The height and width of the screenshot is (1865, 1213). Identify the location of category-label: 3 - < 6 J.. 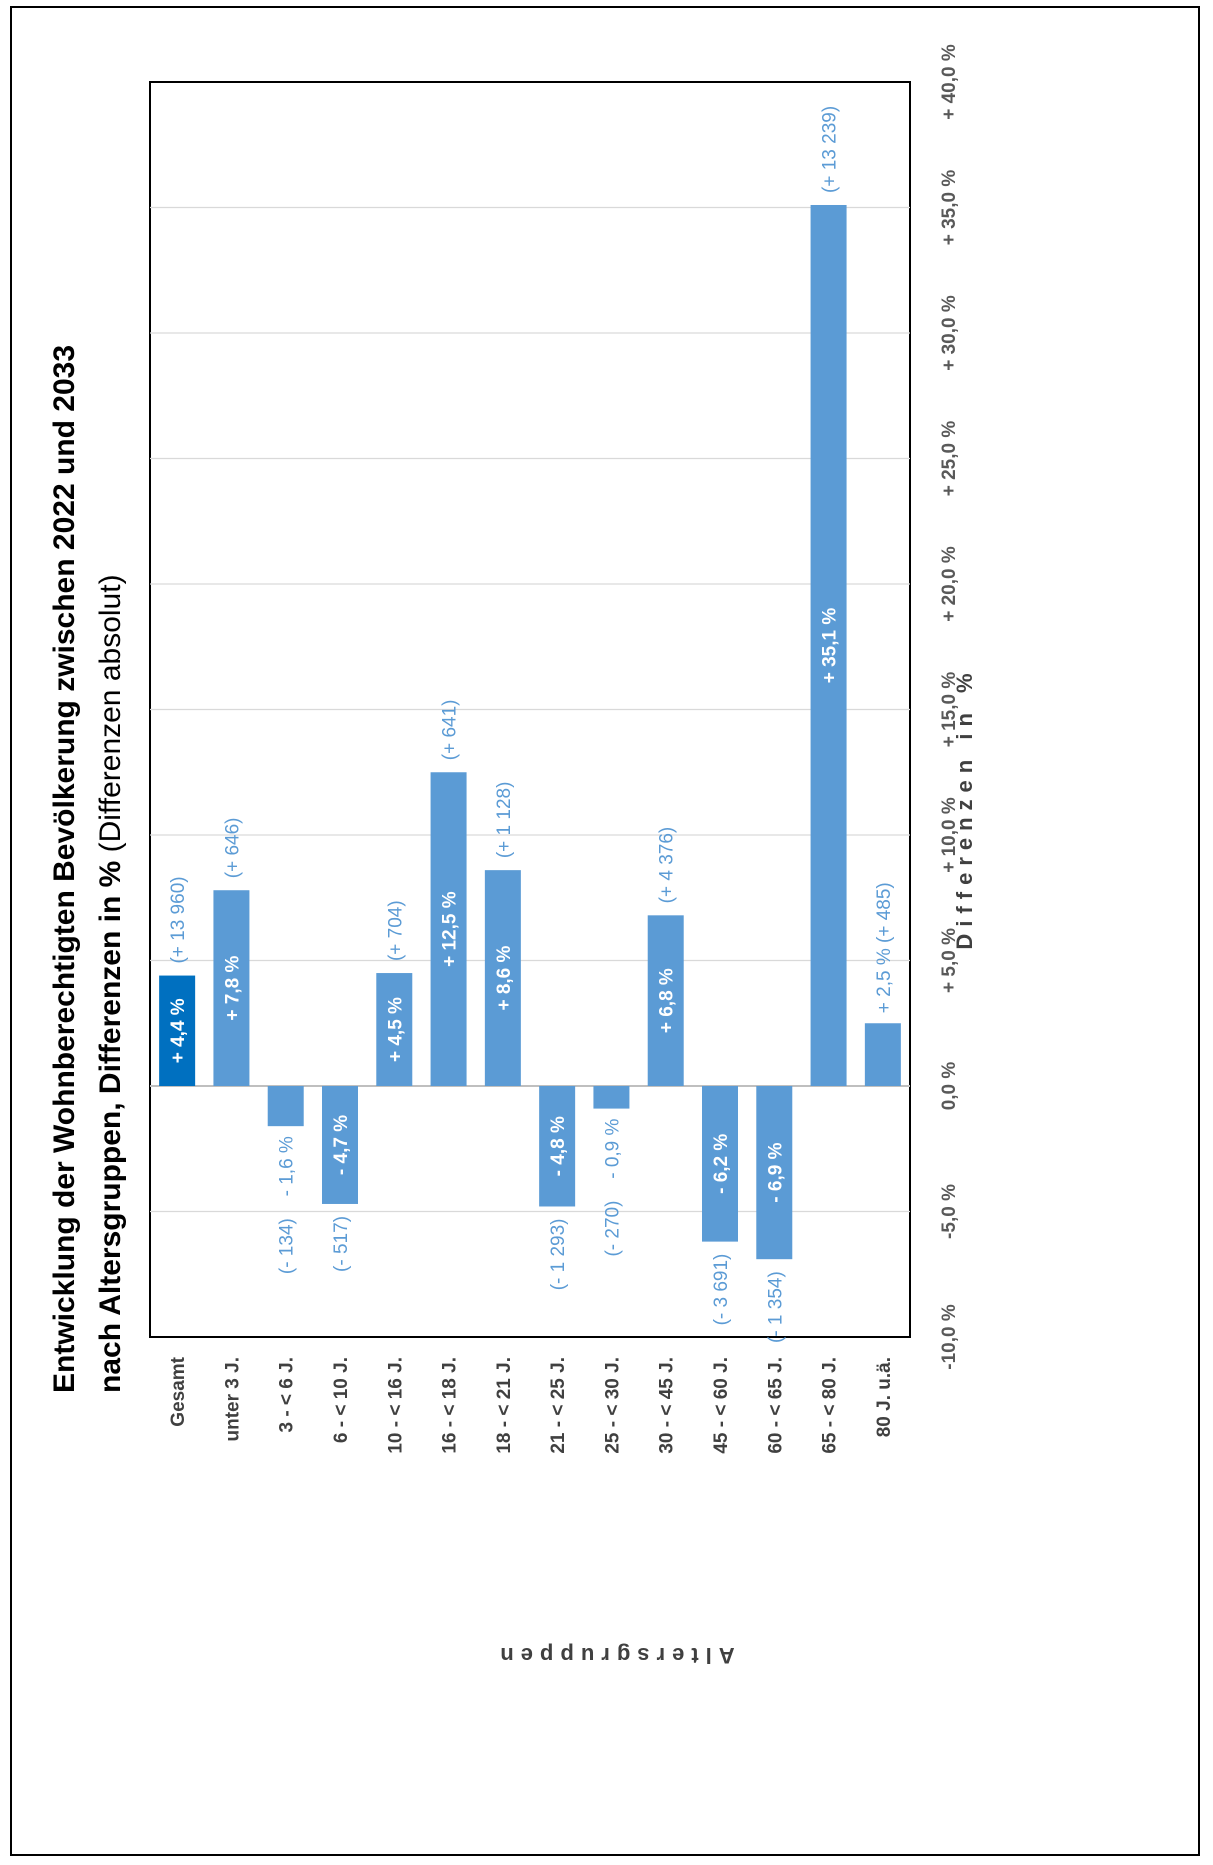
(287, 1395).